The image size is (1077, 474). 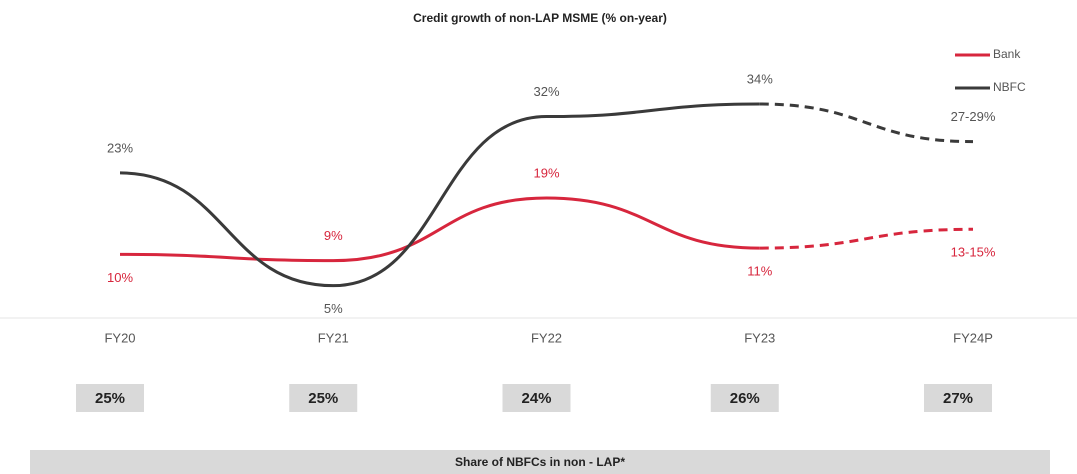 I want to click on x-tick-label: FY24P, so click(x=973, y=337).